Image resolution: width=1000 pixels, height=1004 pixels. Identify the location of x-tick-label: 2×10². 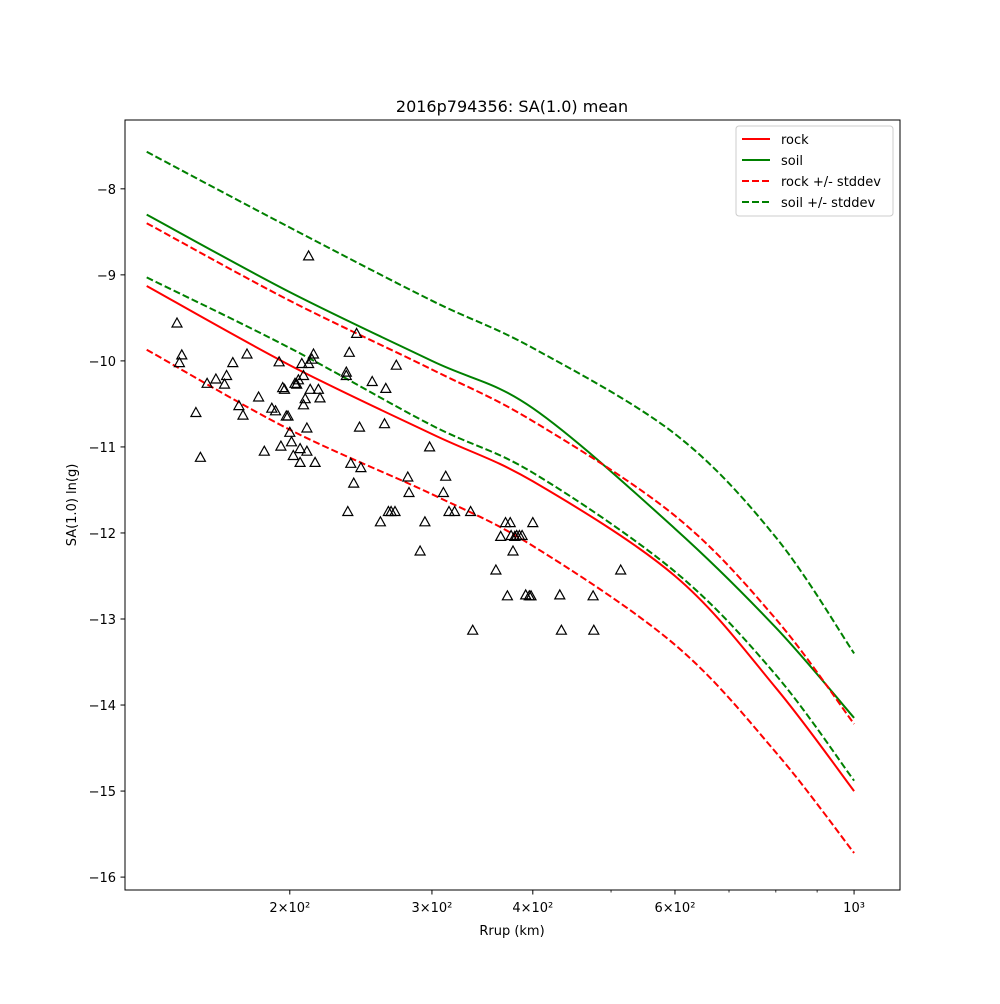
(289, 908).